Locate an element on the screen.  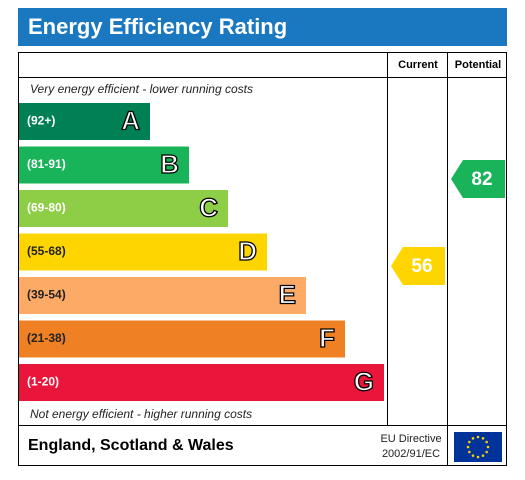
band-range: (1-20) is located at coordinates (43, 382).